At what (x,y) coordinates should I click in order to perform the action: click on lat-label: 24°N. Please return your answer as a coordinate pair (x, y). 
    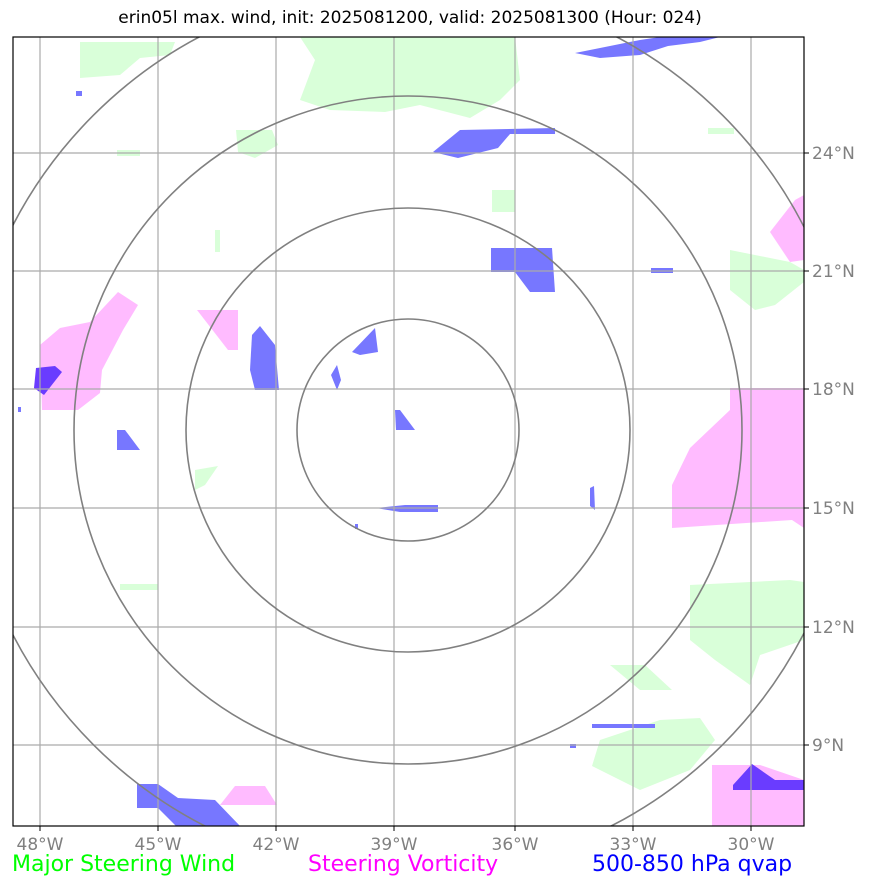
    Looking at the image, I should click on (833, 154).